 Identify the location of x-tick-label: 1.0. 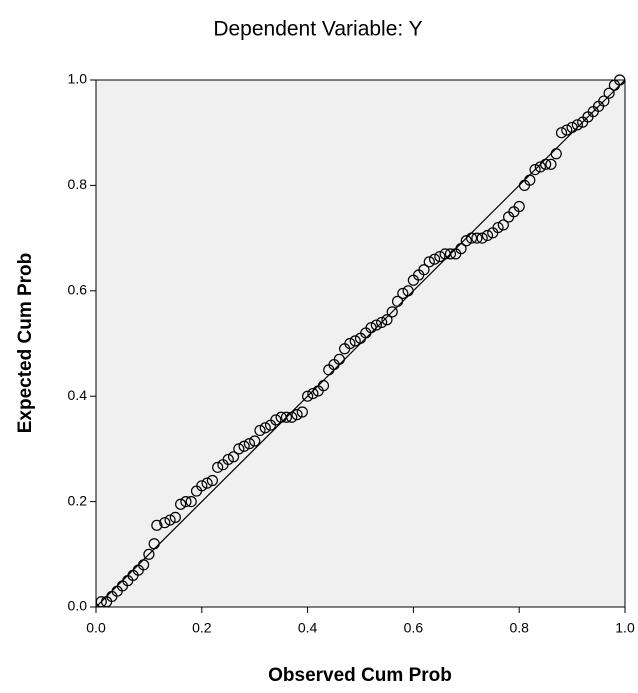
(625, 628).